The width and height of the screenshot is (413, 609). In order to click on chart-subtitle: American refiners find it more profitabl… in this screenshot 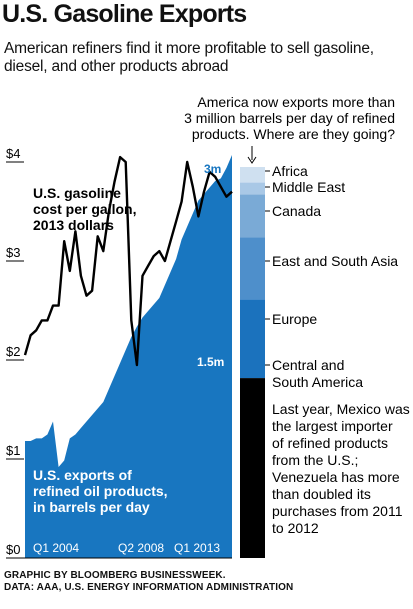, I will do `click(189, 57)`.